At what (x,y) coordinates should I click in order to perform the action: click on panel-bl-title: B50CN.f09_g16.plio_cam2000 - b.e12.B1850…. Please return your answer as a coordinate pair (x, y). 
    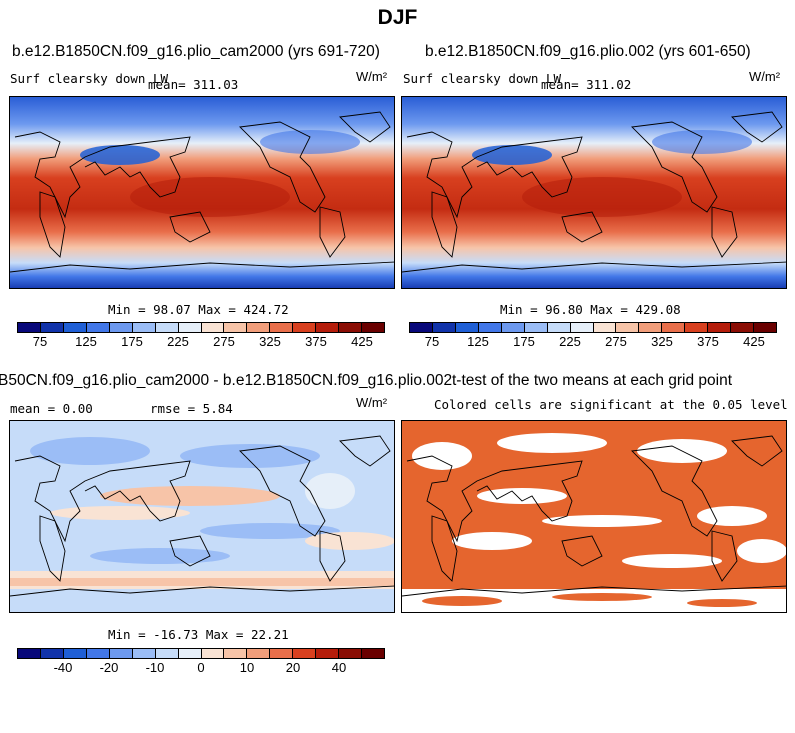
    Looking at the image, I should click on (226, 380).